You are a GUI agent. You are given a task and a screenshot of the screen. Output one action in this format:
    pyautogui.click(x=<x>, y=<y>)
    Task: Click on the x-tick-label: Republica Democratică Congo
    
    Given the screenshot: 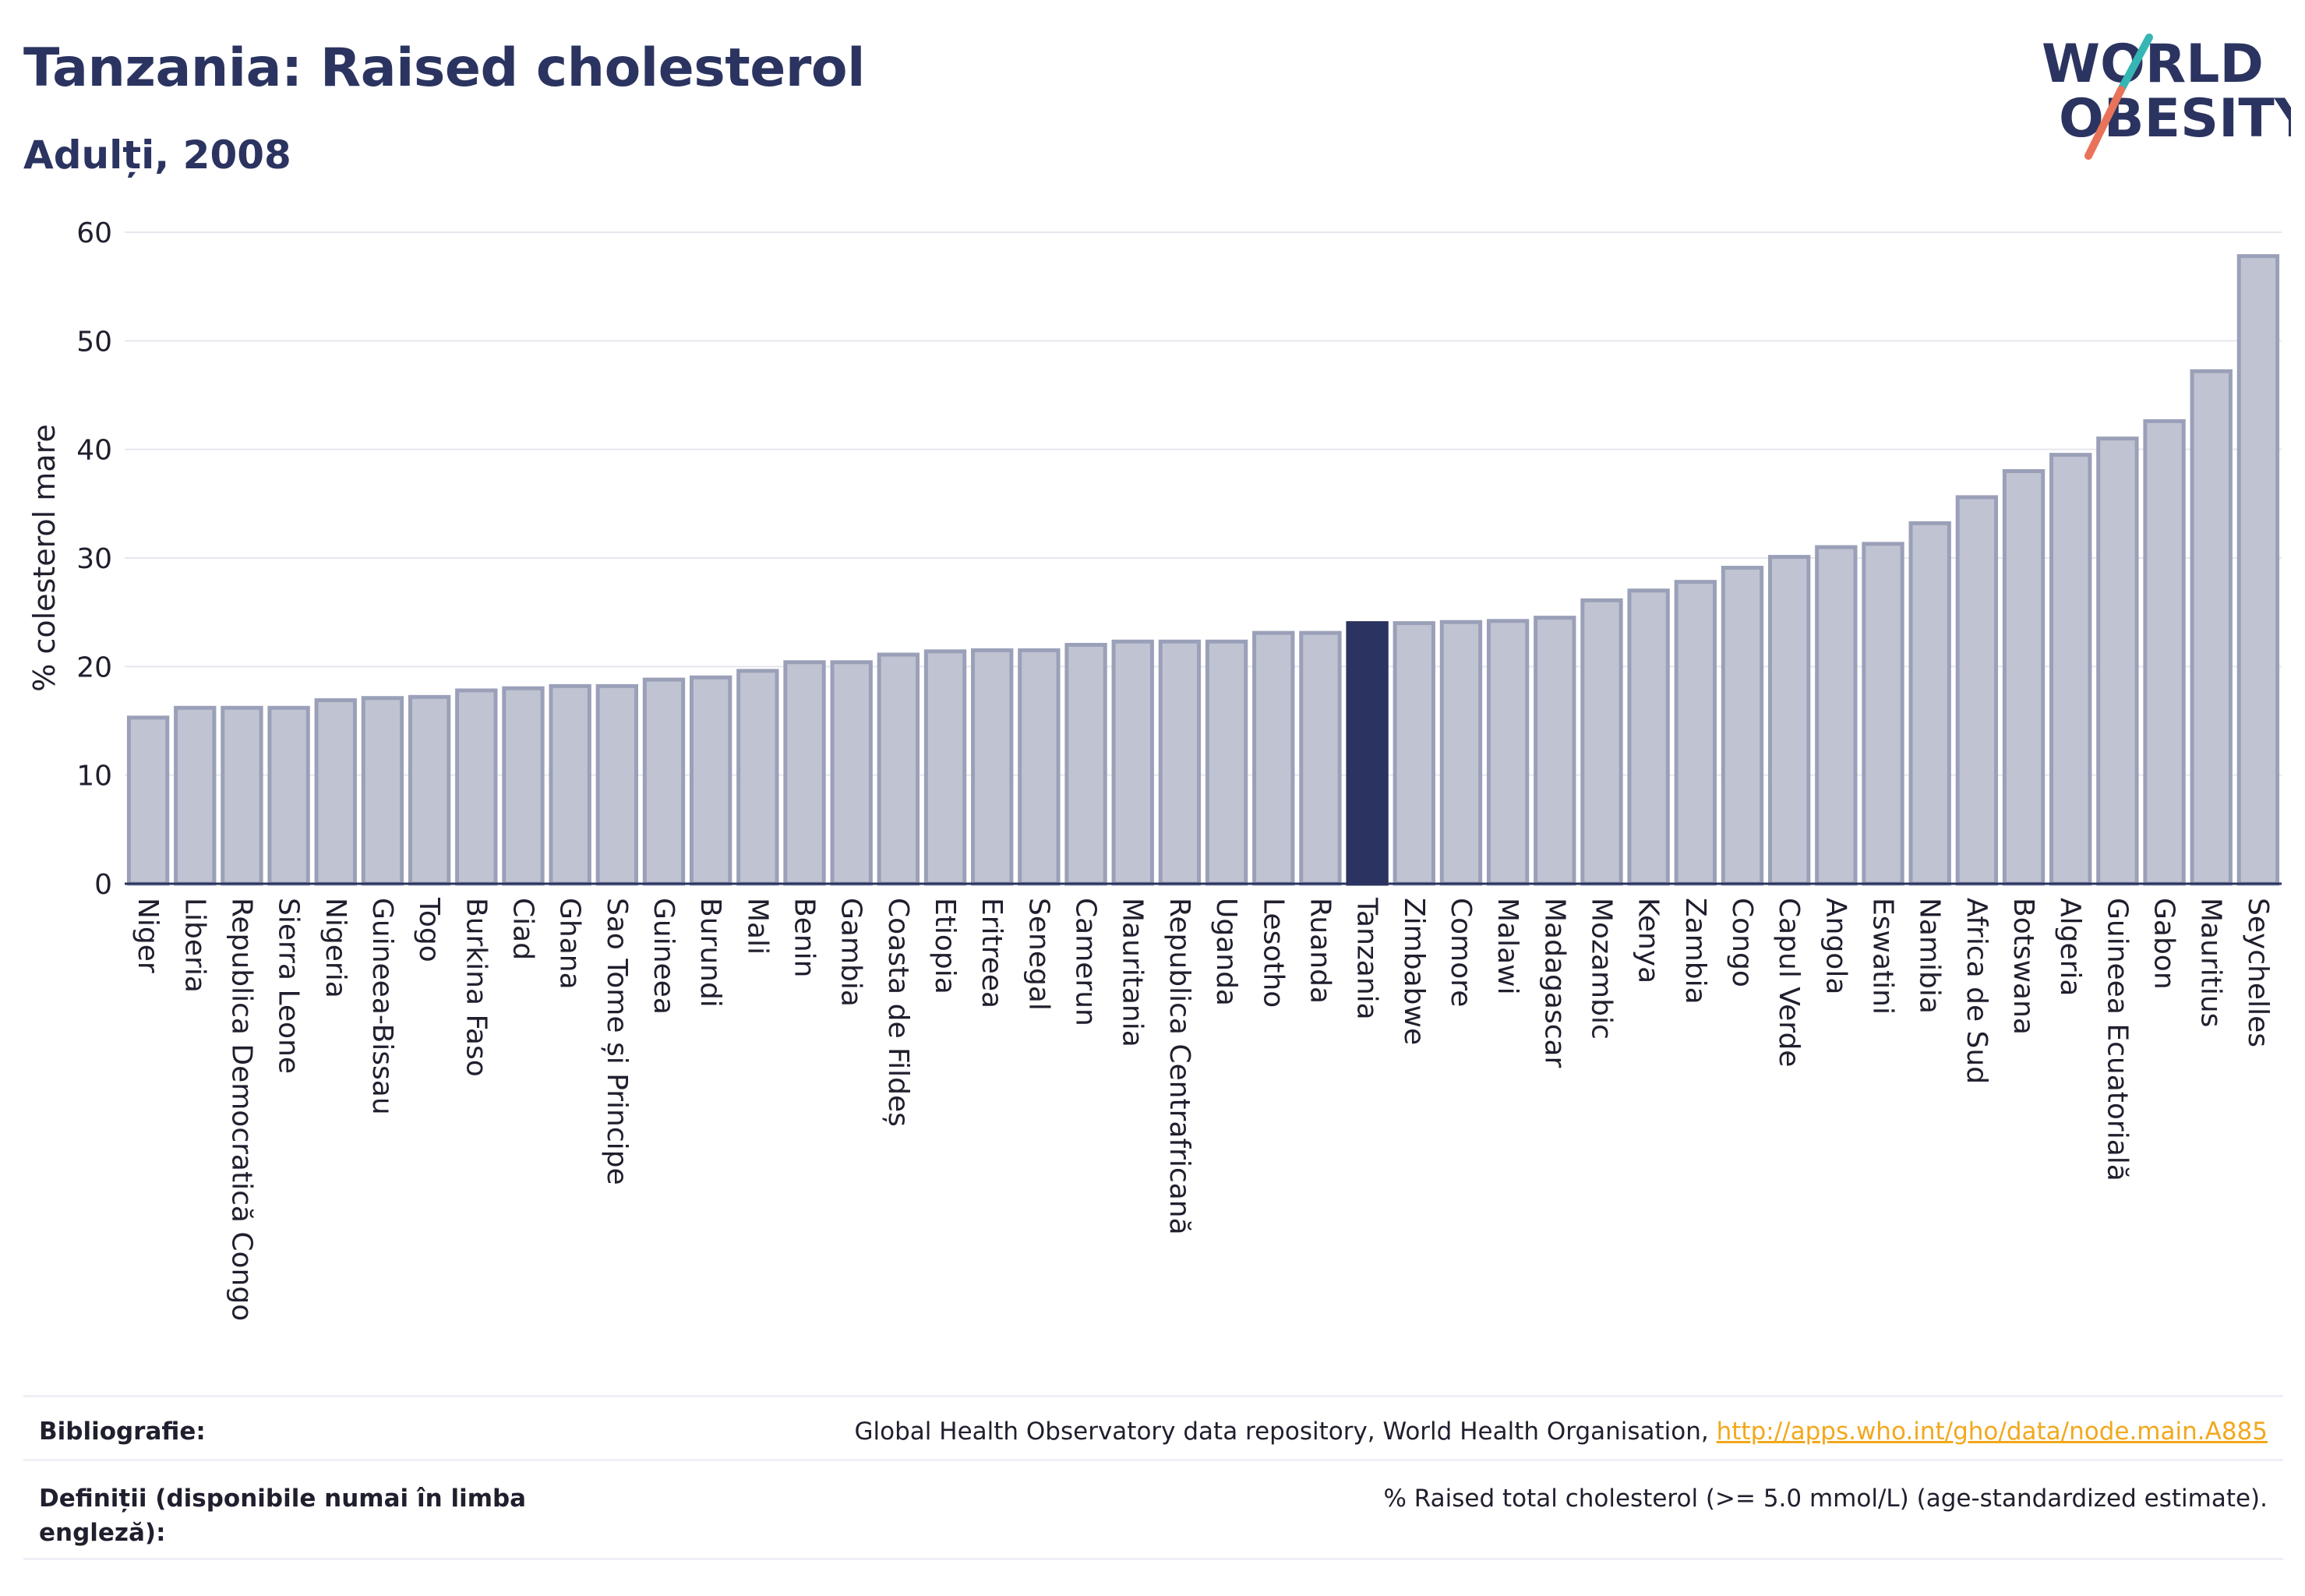 What is the action you would take?
    pyautogui.click(x=241, y=1109)
    